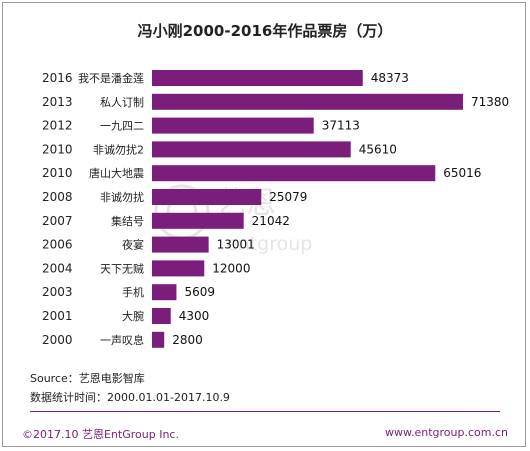  Describe the element at coordinates (236, 245) in the screenshot. I see `value-label: 13001` at that location.